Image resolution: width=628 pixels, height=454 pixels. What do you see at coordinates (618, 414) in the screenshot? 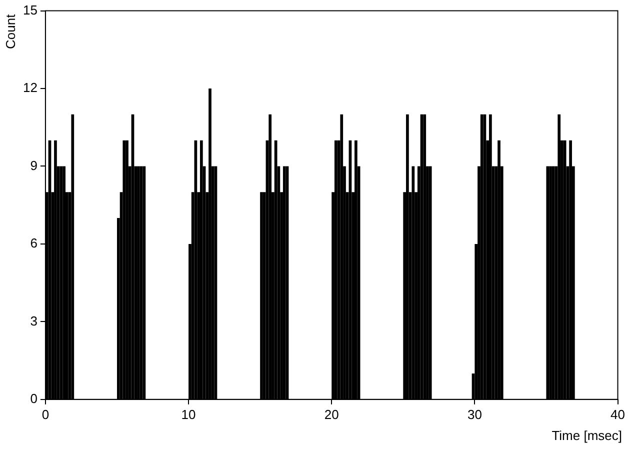
I see `x-tick-label: 40` at bounding box center [618, 414].